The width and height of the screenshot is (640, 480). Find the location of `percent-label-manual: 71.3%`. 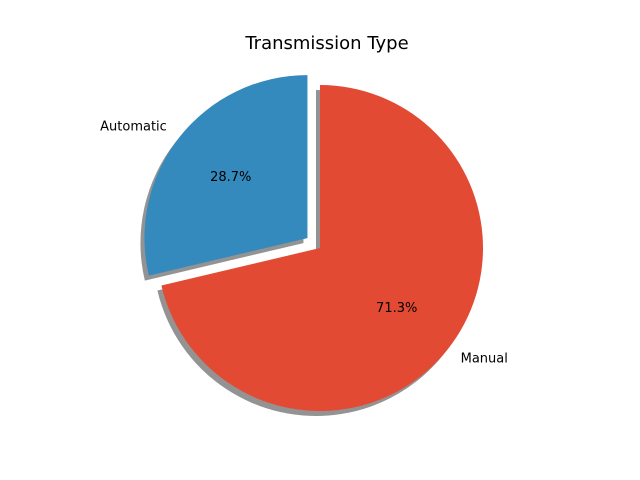

percent-label-manual: 71.3% is located at coordinates (396, 308).